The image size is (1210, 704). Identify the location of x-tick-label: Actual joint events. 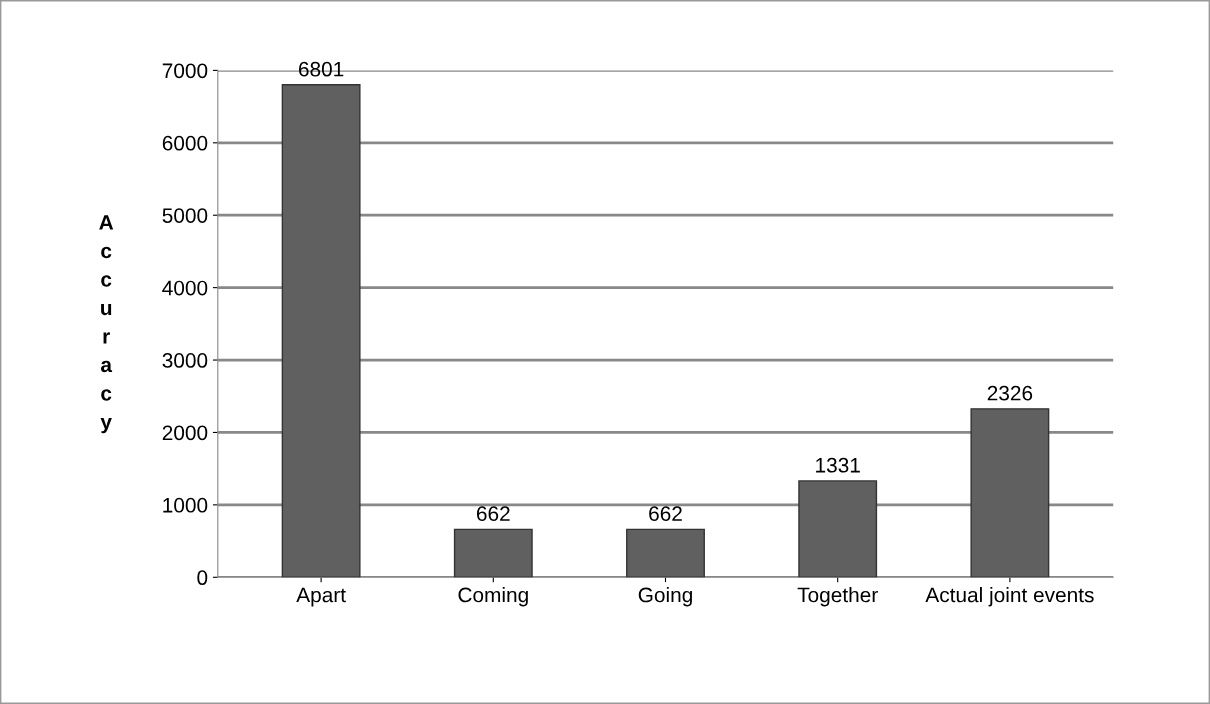
(1009, 597).